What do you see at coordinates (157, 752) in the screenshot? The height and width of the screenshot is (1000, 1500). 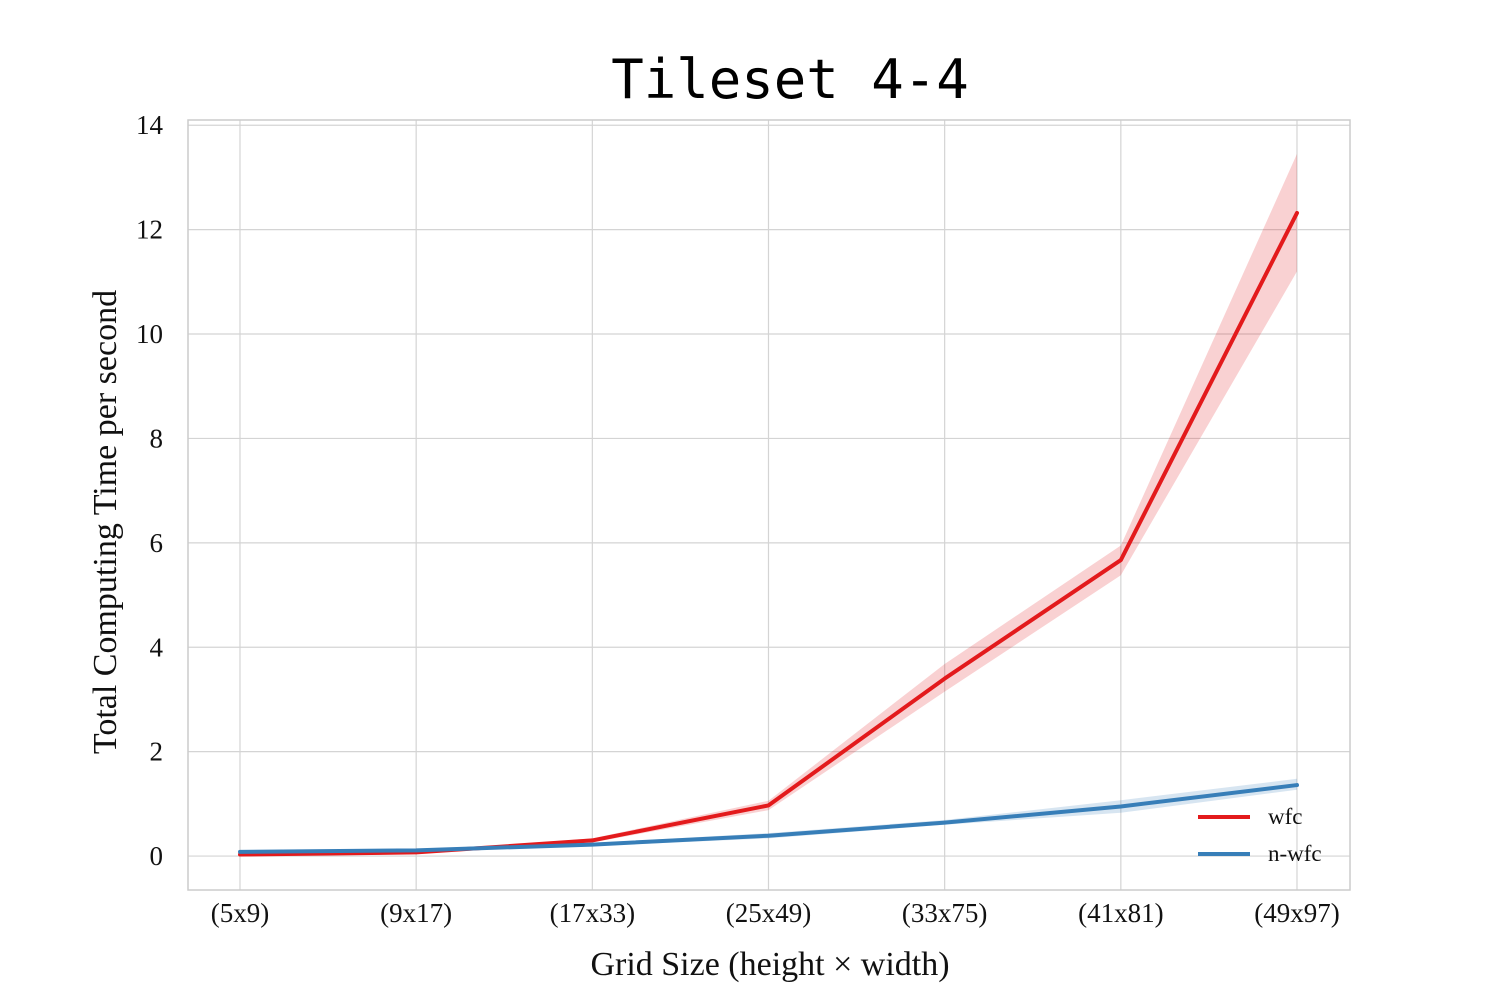 I see `y-tick-label: 2` at bounding box center [157, 752].